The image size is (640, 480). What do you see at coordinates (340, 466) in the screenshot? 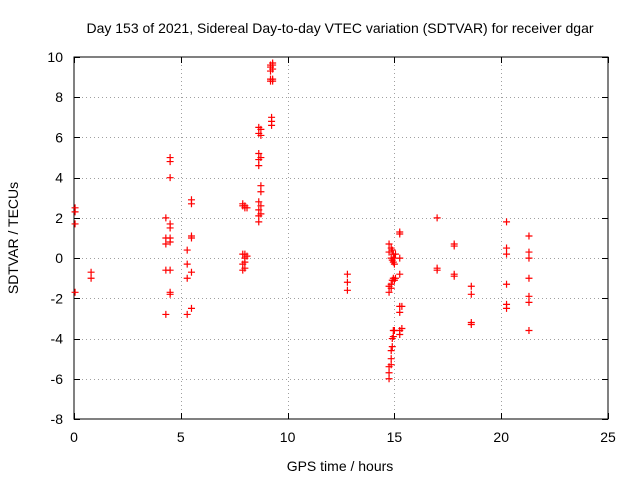
I see `x-axis-label: GPS time / hours` at bounding box center [340, 466].